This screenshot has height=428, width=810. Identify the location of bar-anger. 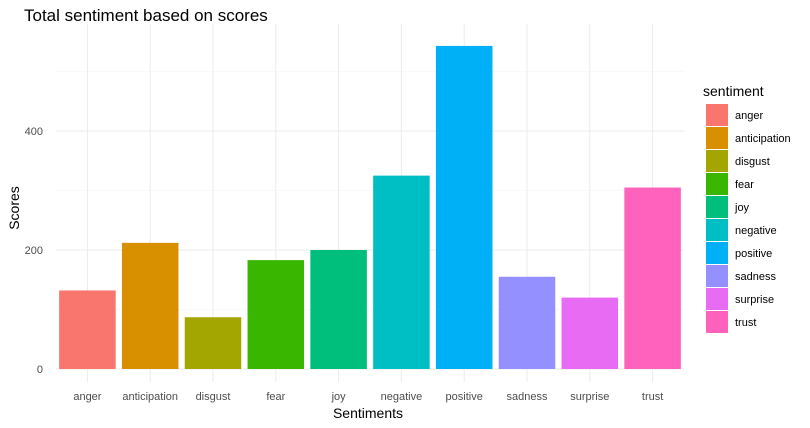
(87, 329).